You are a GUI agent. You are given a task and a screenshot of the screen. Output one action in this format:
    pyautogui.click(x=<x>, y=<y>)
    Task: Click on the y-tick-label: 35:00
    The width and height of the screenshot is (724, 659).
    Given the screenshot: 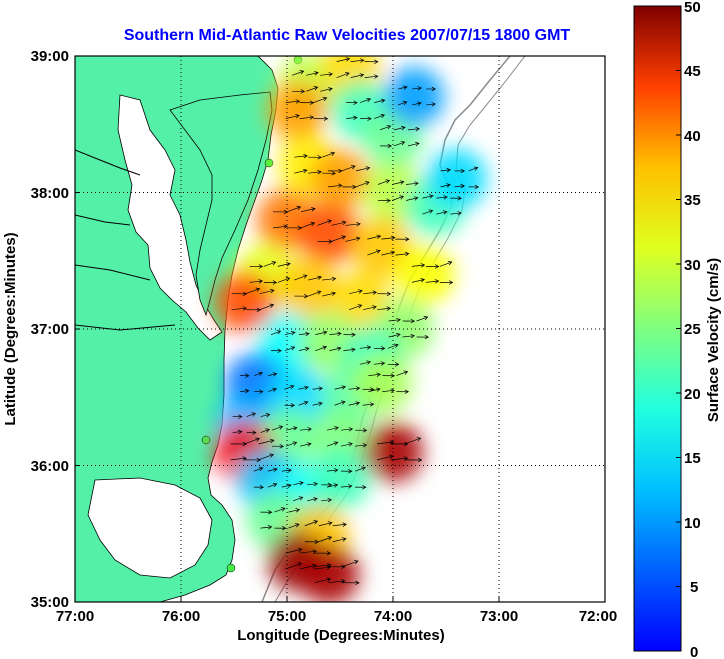 What is the action you would take?
    pyautogui.click(x=50, y=602)
    